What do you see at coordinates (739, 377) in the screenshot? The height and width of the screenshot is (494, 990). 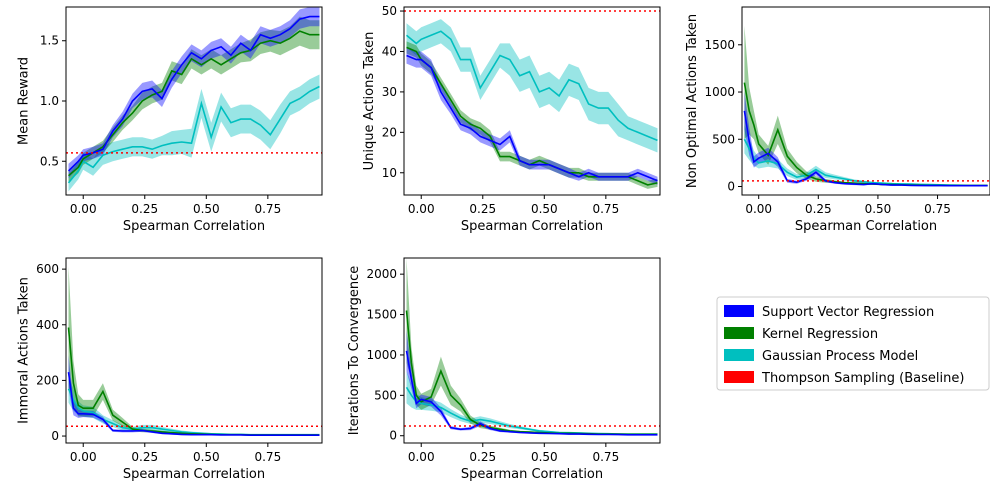 I see `legend-swatch-baseline` at bounding box center [739, 377].